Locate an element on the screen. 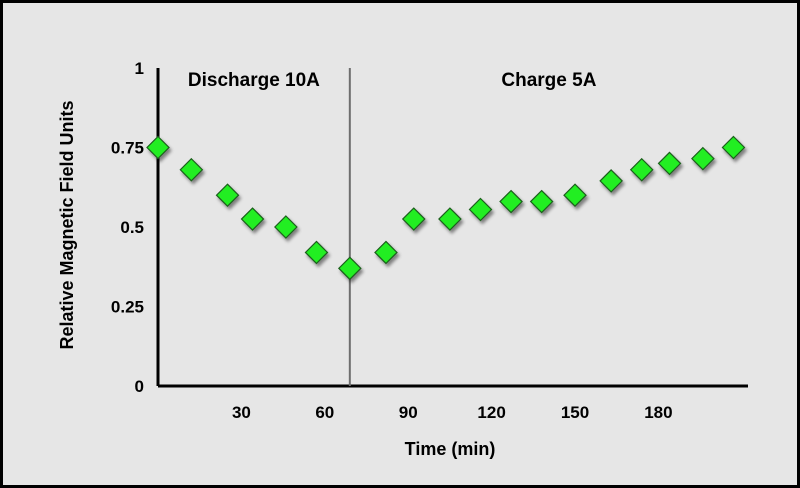 The image size is (800, 488). x-tick-label: 60 is located at coordinates (324, 412).